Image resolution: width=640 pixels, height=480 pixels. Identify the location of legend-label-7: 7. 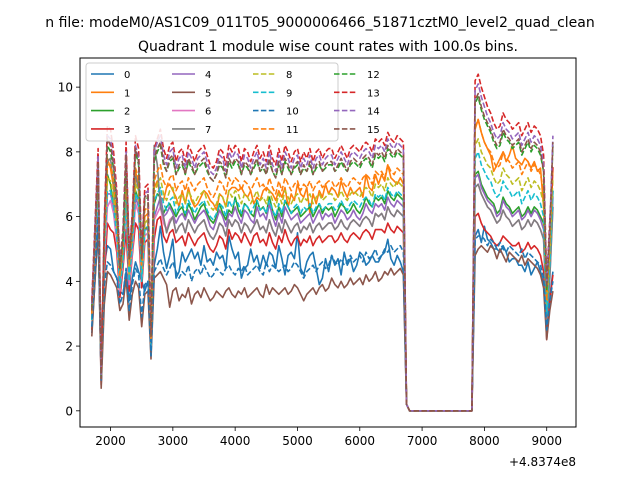
(208, 130).